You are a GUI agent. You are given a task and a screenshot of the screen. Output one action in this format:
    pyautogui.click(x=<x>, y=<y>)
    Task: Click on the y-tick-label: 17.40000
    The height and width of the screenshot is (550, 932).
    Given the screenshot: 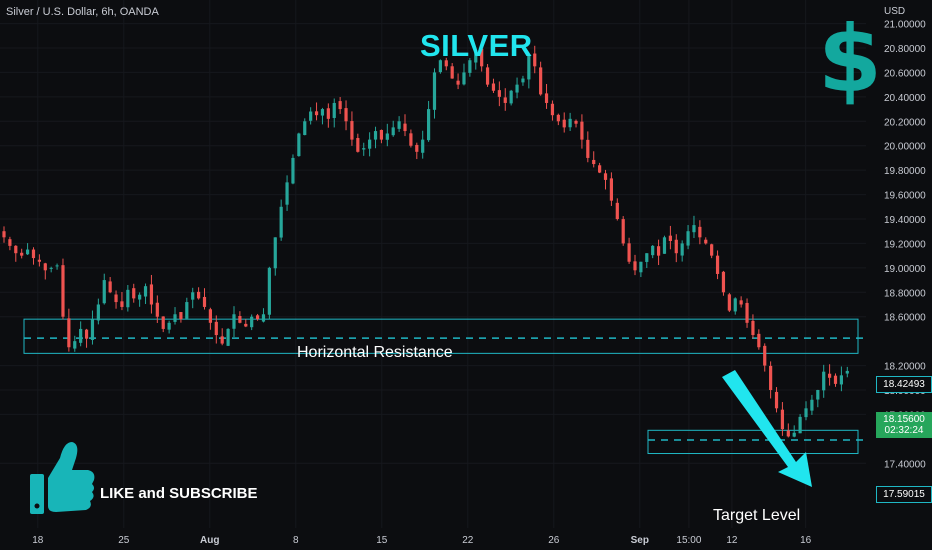 What is the action you would take?
    pyautogui.click(x=905, y=464)
    